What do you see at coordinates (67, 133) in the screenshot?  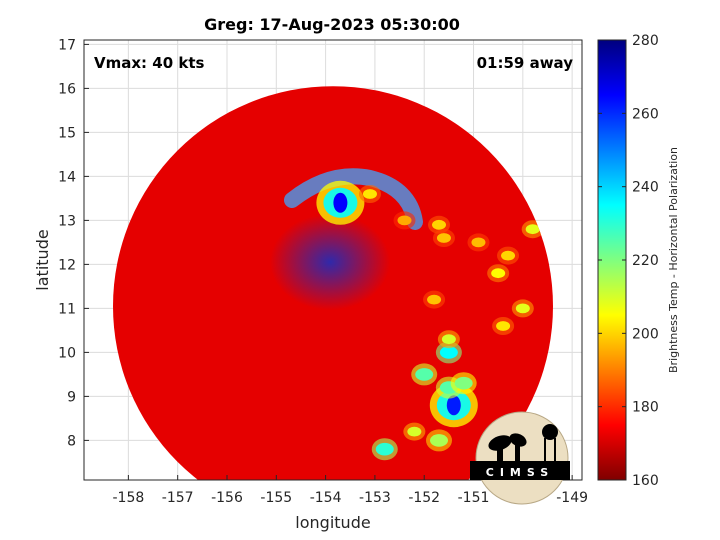 I see `y-tick-label: 15` at bounding box center [67, 133].